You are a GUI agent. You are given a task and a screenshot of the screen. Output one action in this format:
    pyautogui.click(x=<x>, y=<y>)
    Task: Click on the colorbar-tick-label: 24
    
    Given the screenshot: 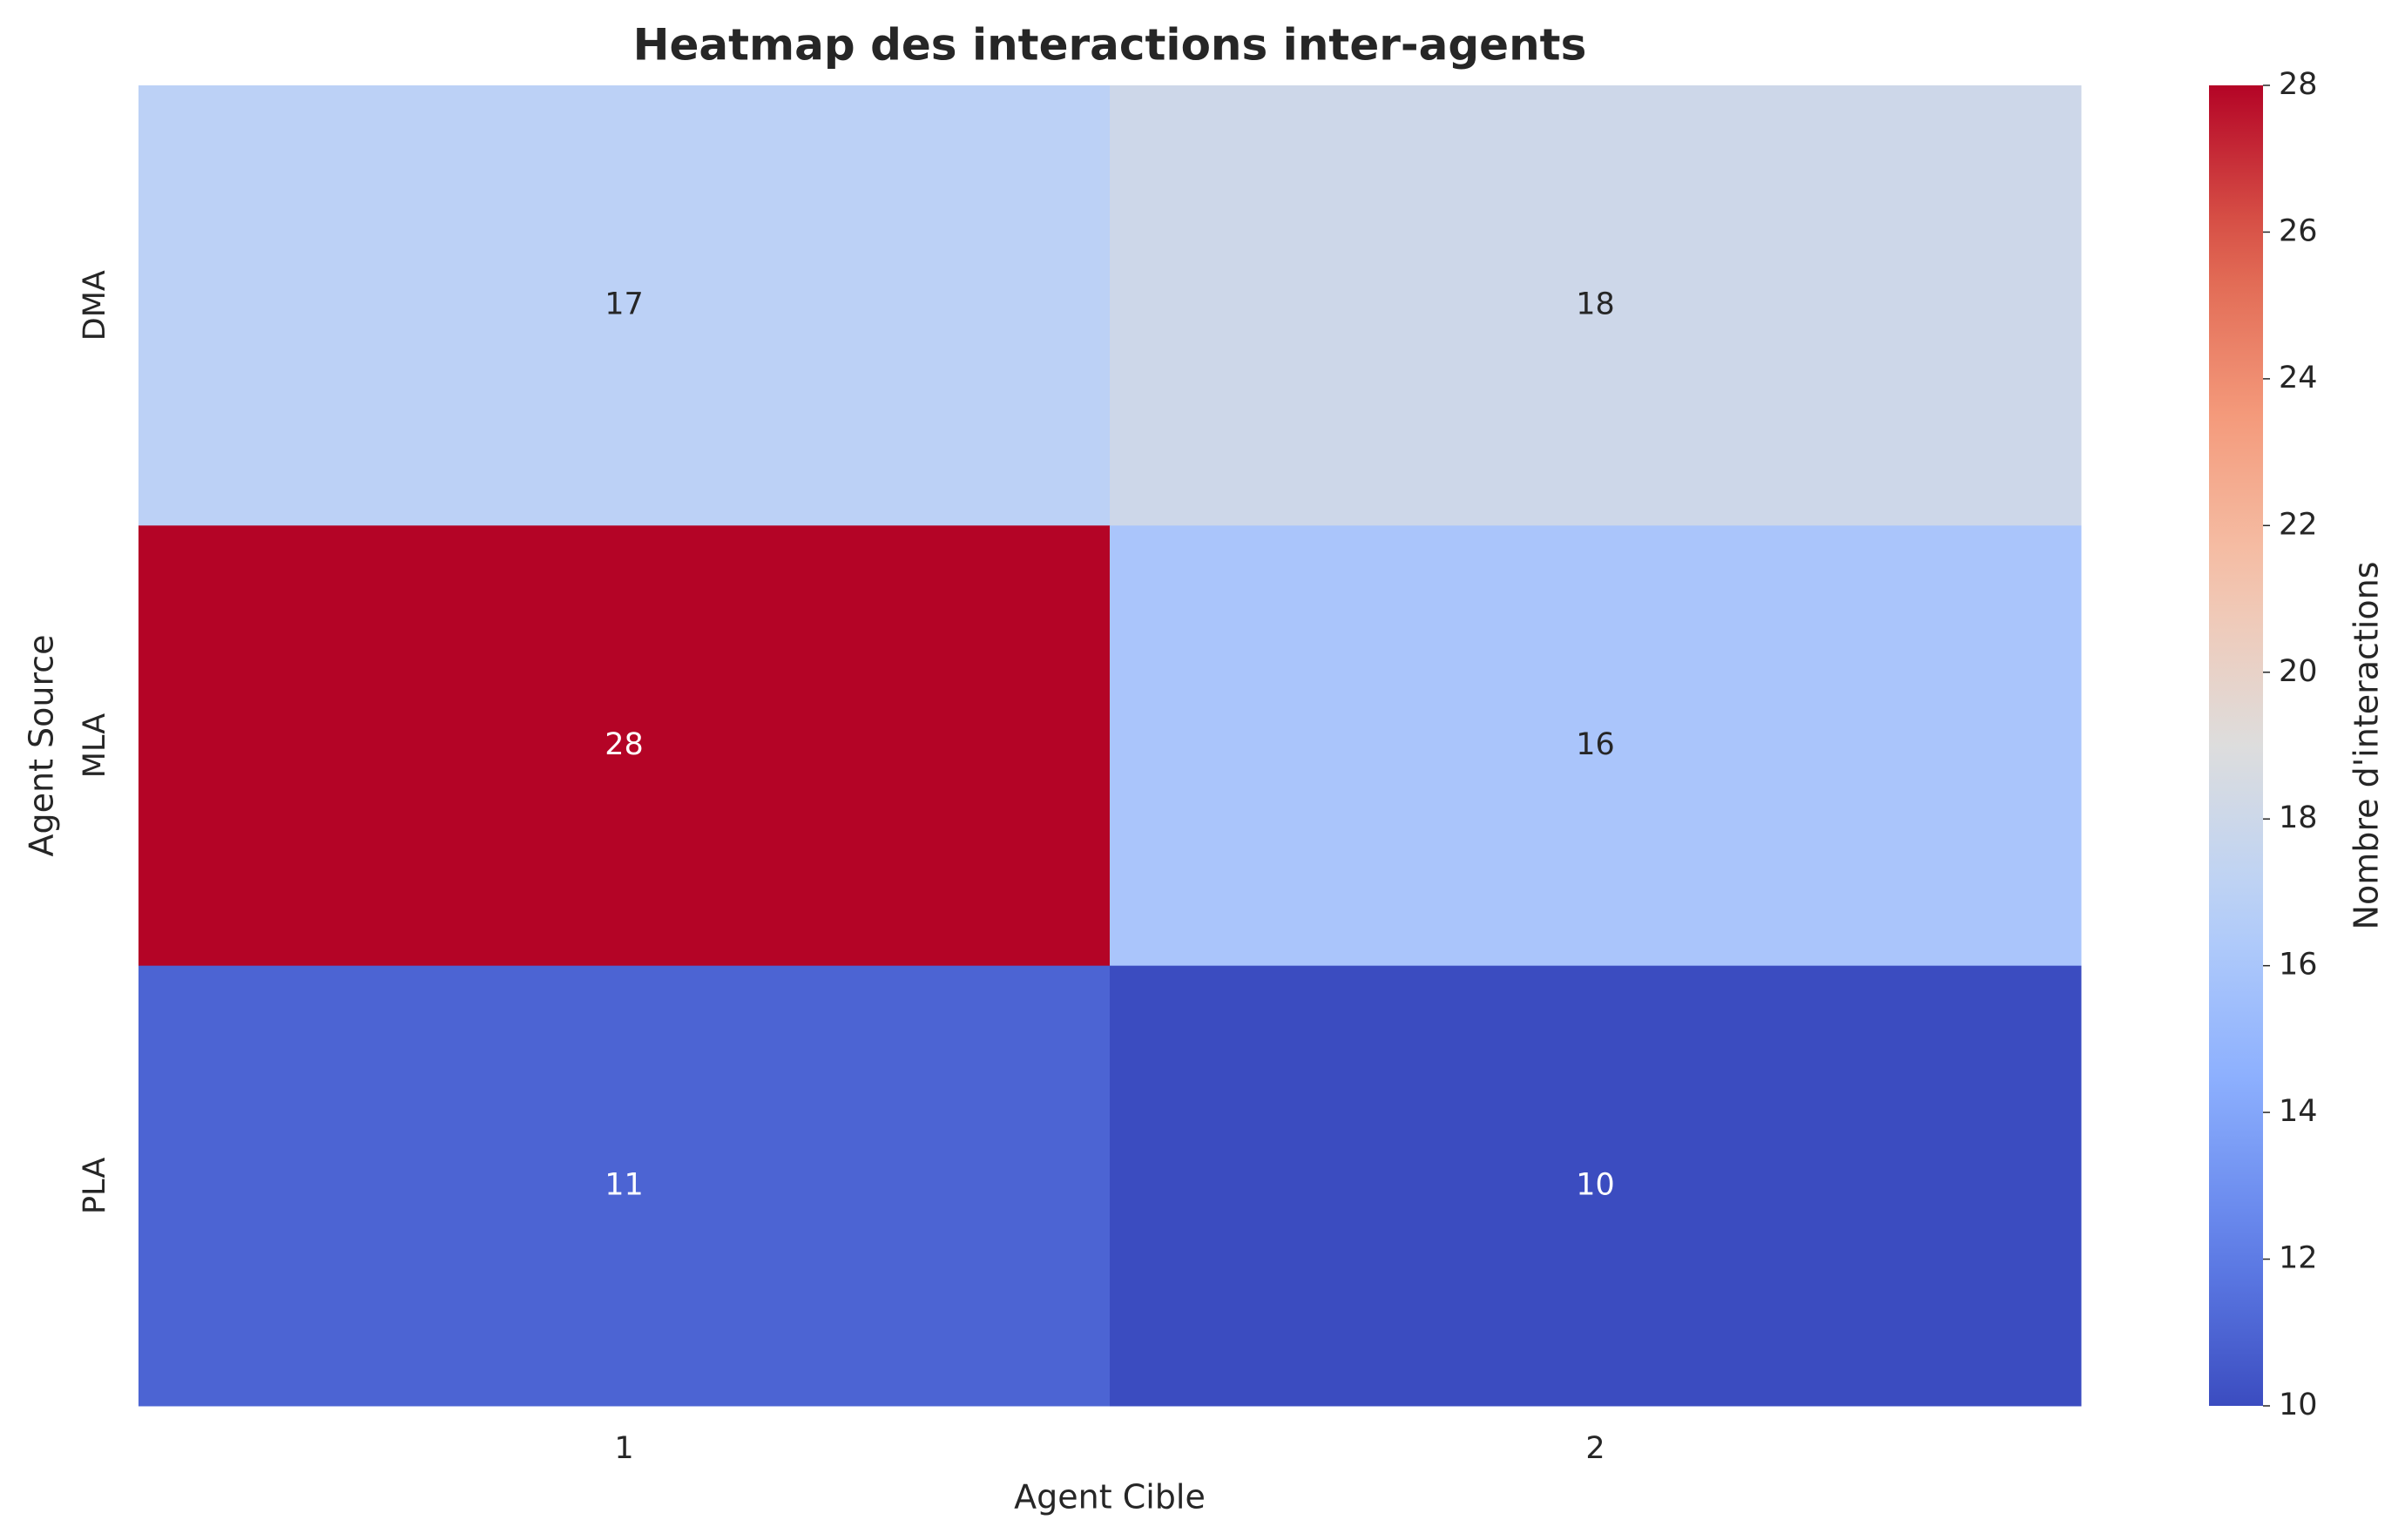 What is the action you would take?
    pyautogui.click(x=2298, y=378)
    